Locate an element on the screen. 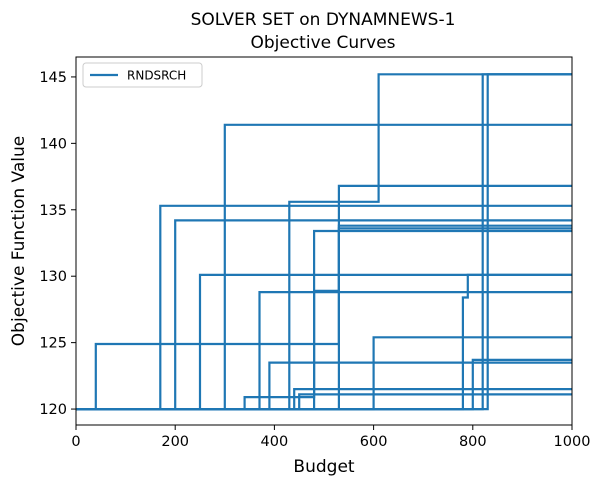 The height and width of the screenshot is (487, 603). y-tick-label: 135 is located at coordinates (53, 211).